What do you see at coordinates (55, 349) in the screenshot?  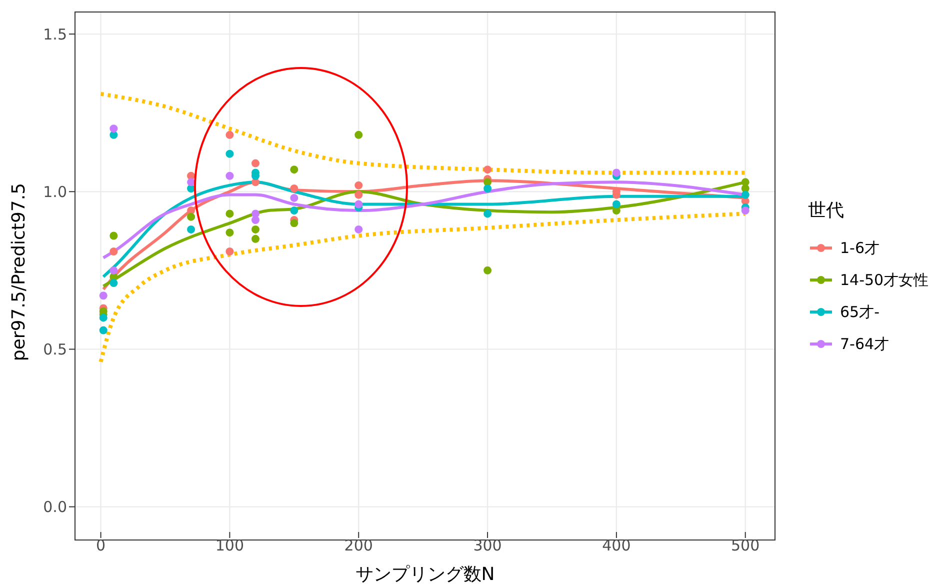 I see `y-tick-label: 0.5` at bounding box center [55, 349].